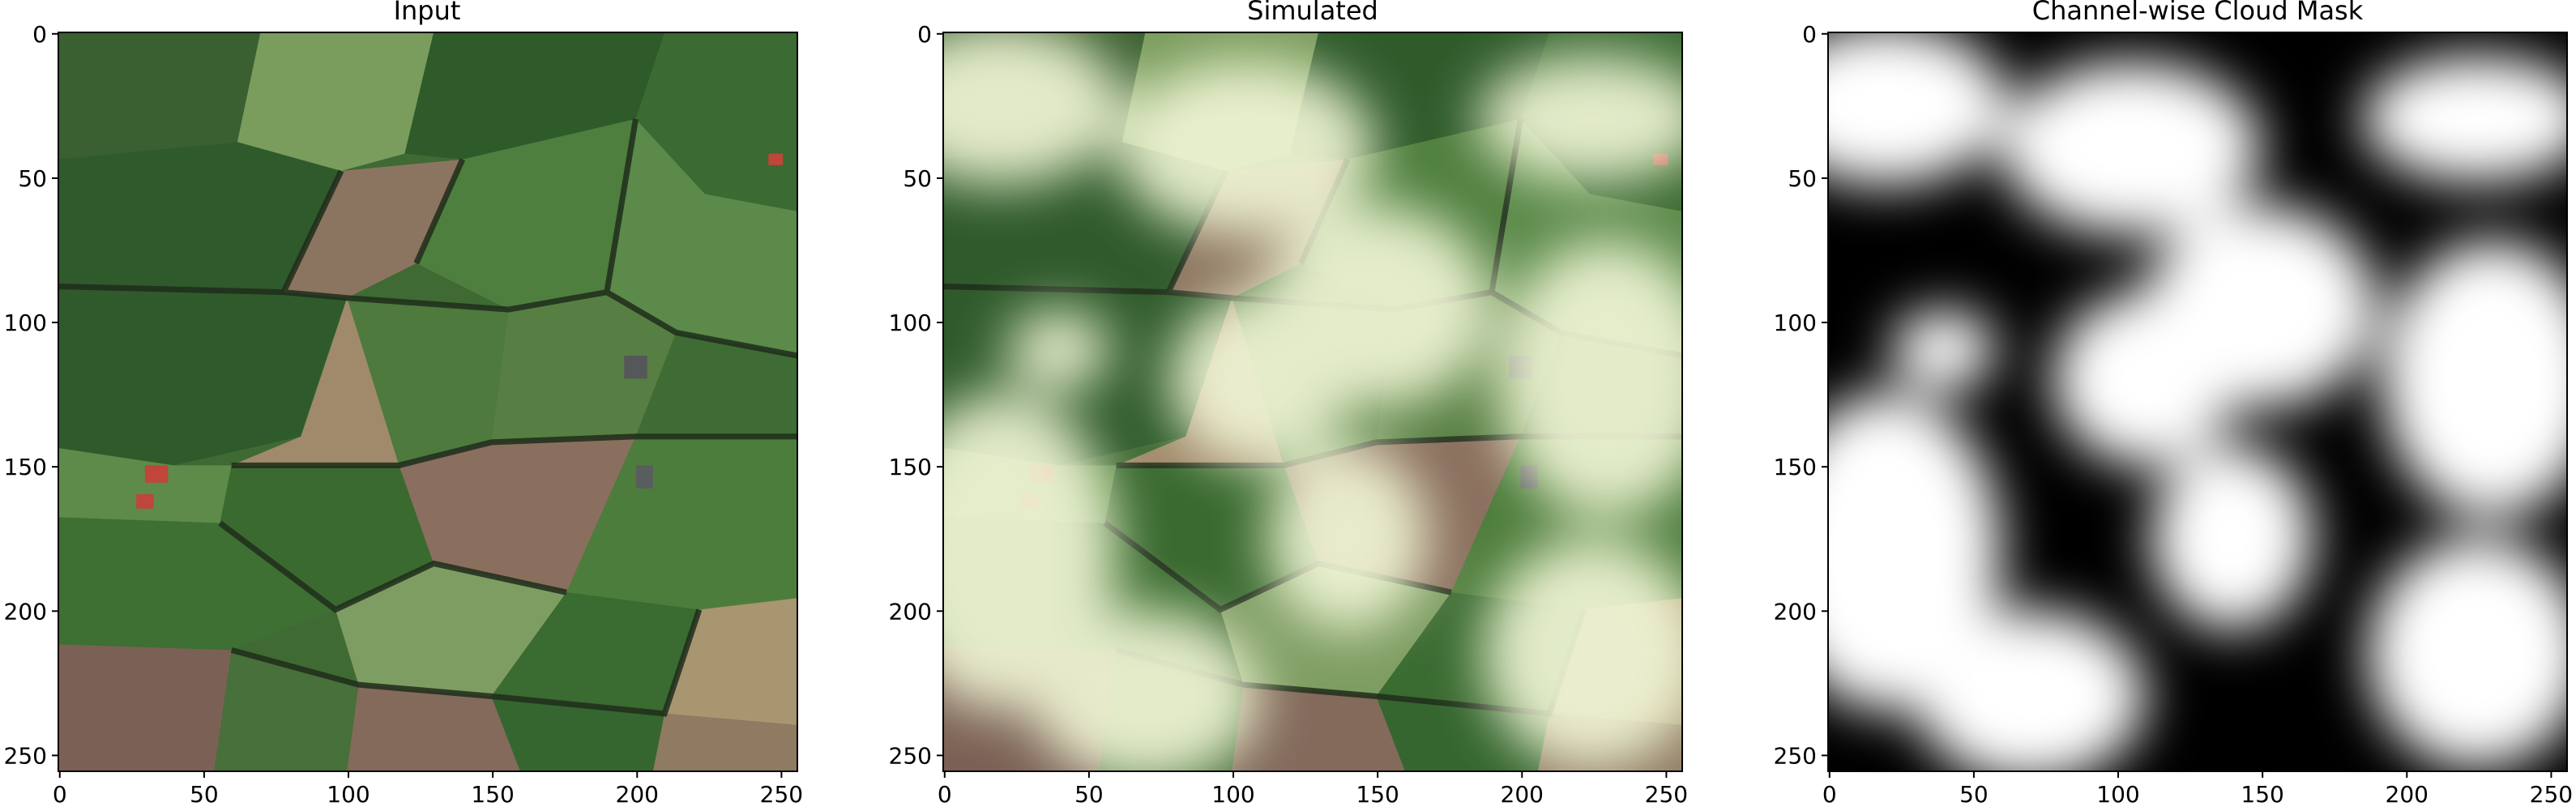  What do you see at coordinates (427, 13) in the screenshot?
I see `panel-title: Input` at bounding box center [427, 13].